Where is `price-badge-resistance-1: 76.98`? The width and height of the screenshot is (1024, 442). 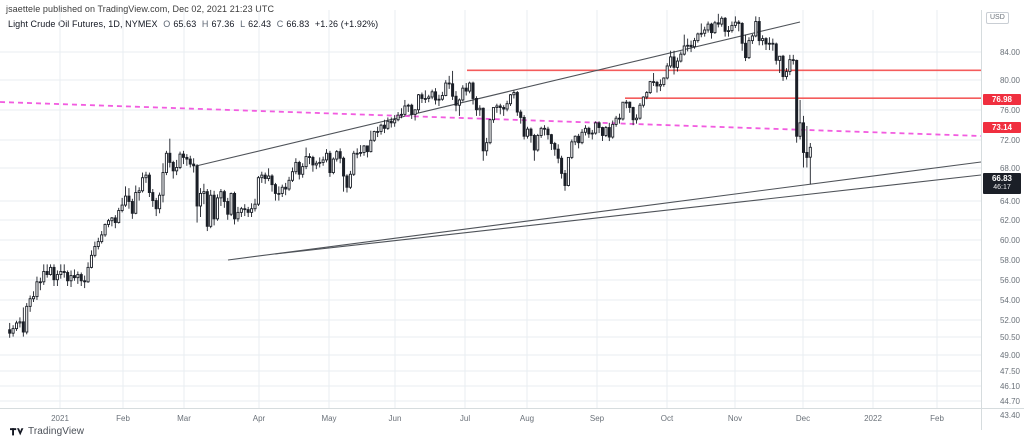
price-badge-resistance-1: 76.98 is located at coordinates (1002, 99).